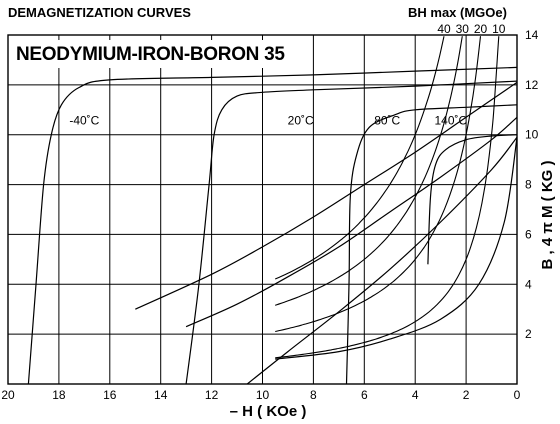 This screenshot has height=424, width=560. Describe the element at coordinates (481, 29) in the screenshot. I see `bhmax-tick-label: 20` at that location.